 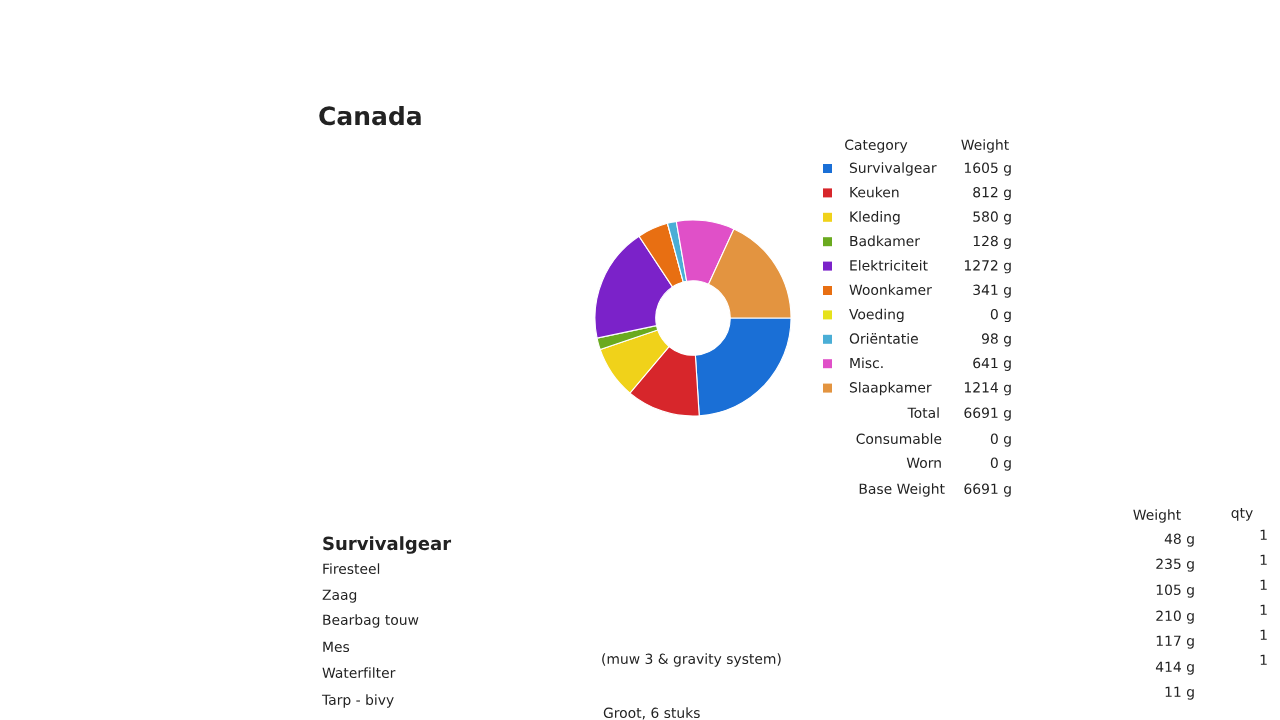 What do you see at coordinates (1175, 591) in the screenshot?
I see `text: 105 g` at bounding box center [1175, 591].